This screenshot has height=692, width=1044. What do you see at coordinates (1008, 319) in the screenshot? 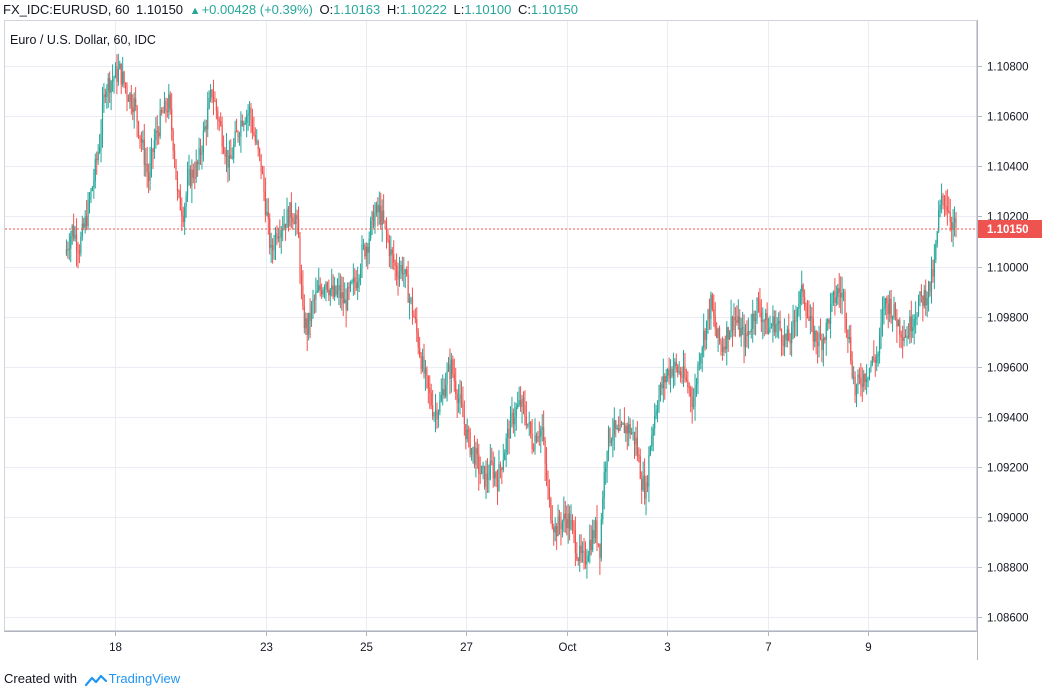
I see `price-tick-label: 1.09800` at bounding box center [1008, 319].